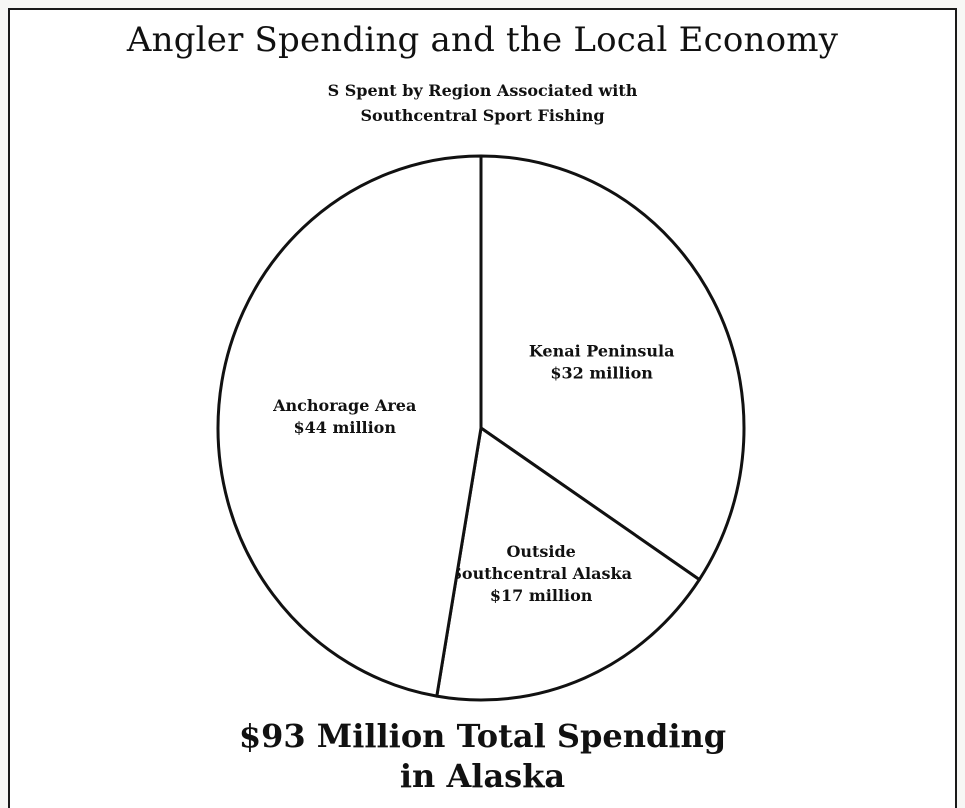 The height and width of the screenshot is (808, 965). Describe the element at coordinates (482, 40) in the screenshot. I see `chart-title: Angler Spending and the Local Economy` at that location.